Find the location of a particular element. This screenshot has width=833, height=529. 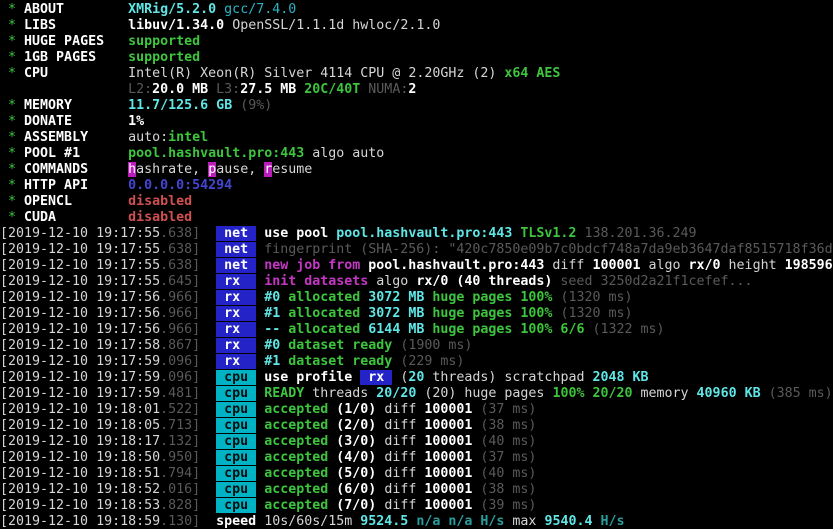

timestamp-ms: .132] is located at coordinates (180, 441).